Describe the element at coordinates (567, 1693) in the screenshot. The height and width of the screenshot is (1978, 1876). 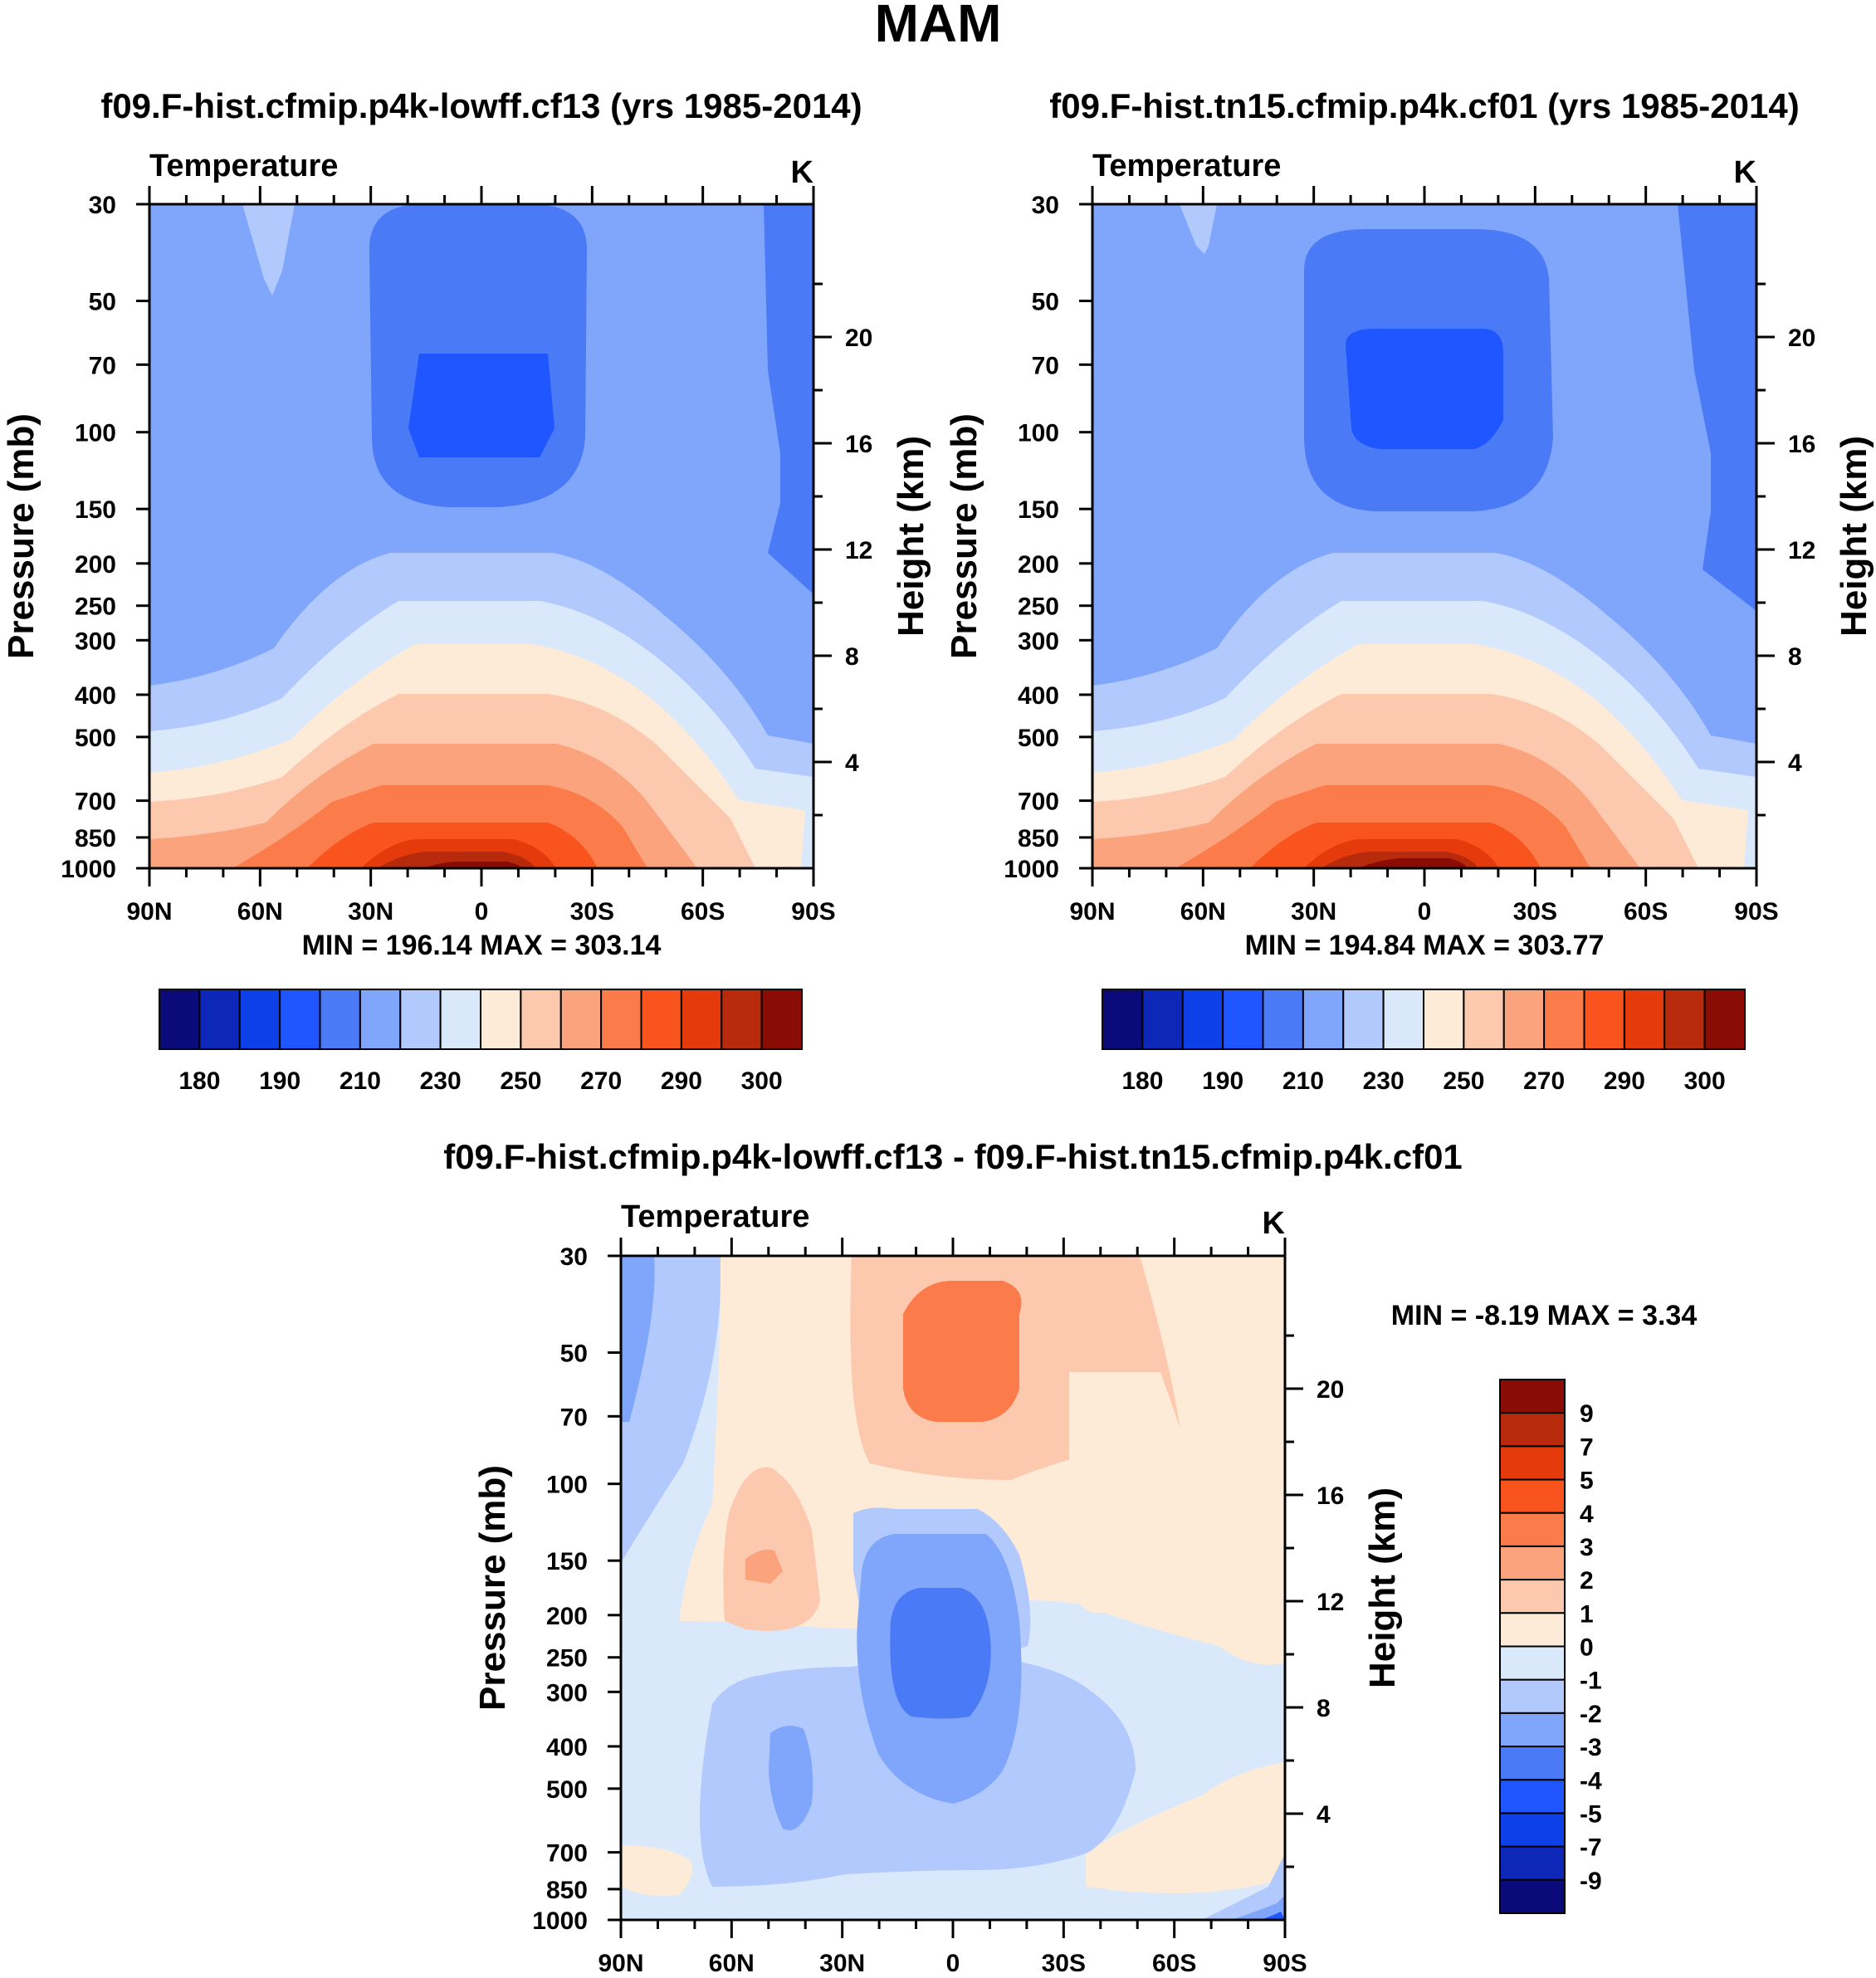
I see `y-tick-label: 300` at that location.